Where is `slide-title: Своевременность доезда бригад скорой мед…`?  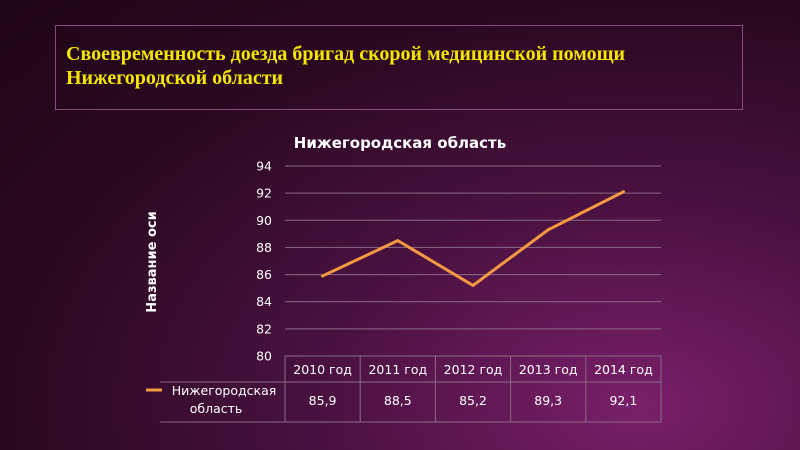 slide-title: Своевременность доезда бригад скорой мед… is located at coordinates (346, 66).